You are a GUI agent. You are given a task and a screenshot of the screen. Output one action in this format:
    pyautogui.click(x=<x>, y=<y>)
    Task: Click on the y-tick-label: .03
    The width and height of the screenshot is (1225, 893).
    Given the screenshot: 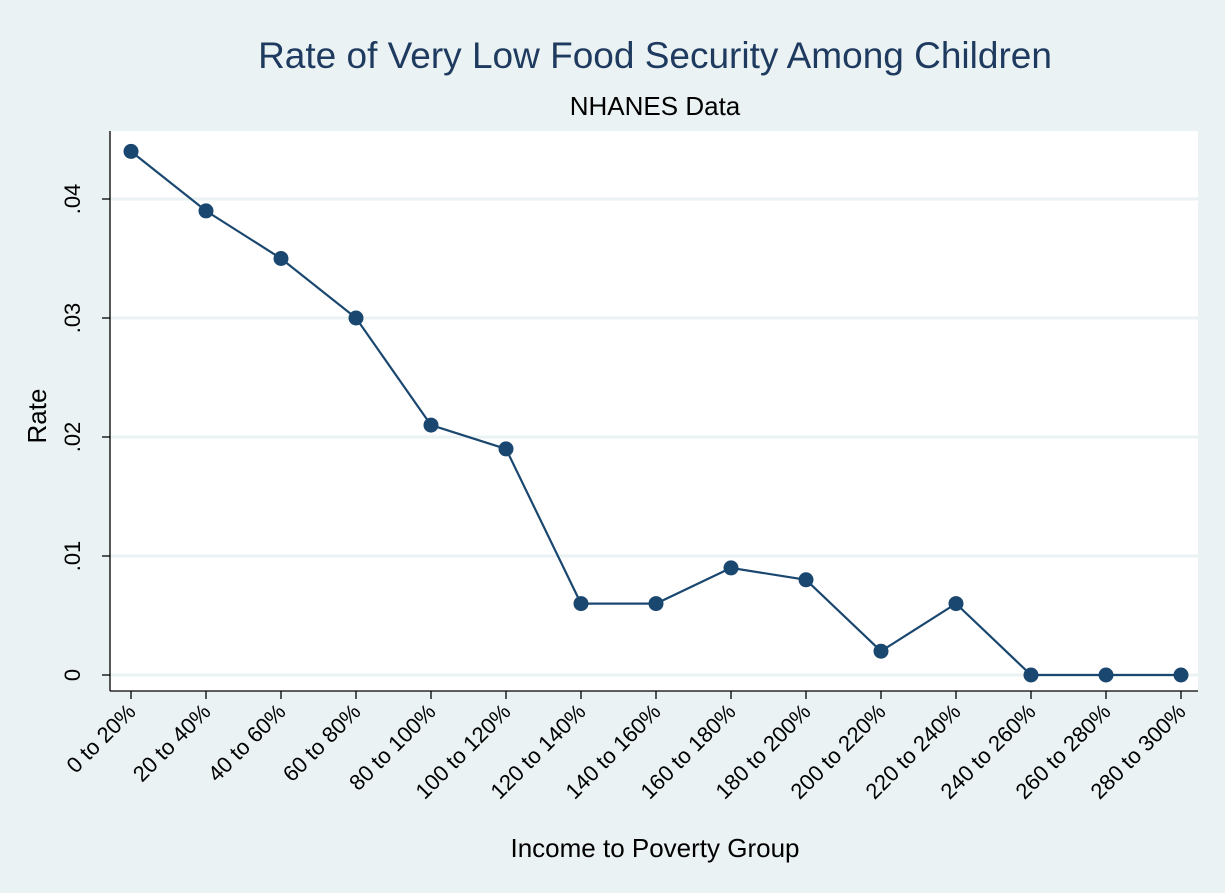 What is the action you would take?
    pyautogui.click(x=72, y=318)
    